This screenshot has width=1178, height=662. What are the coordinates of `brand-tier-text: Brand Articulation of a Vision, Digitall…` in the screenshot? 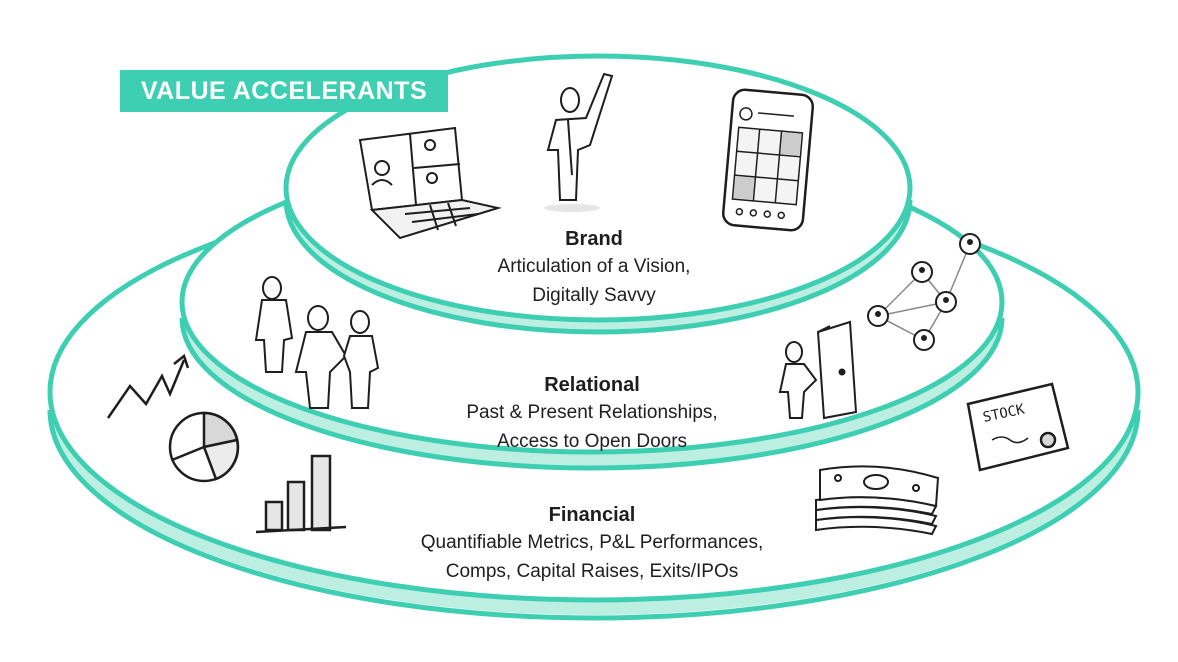 It's located at (594, 268).